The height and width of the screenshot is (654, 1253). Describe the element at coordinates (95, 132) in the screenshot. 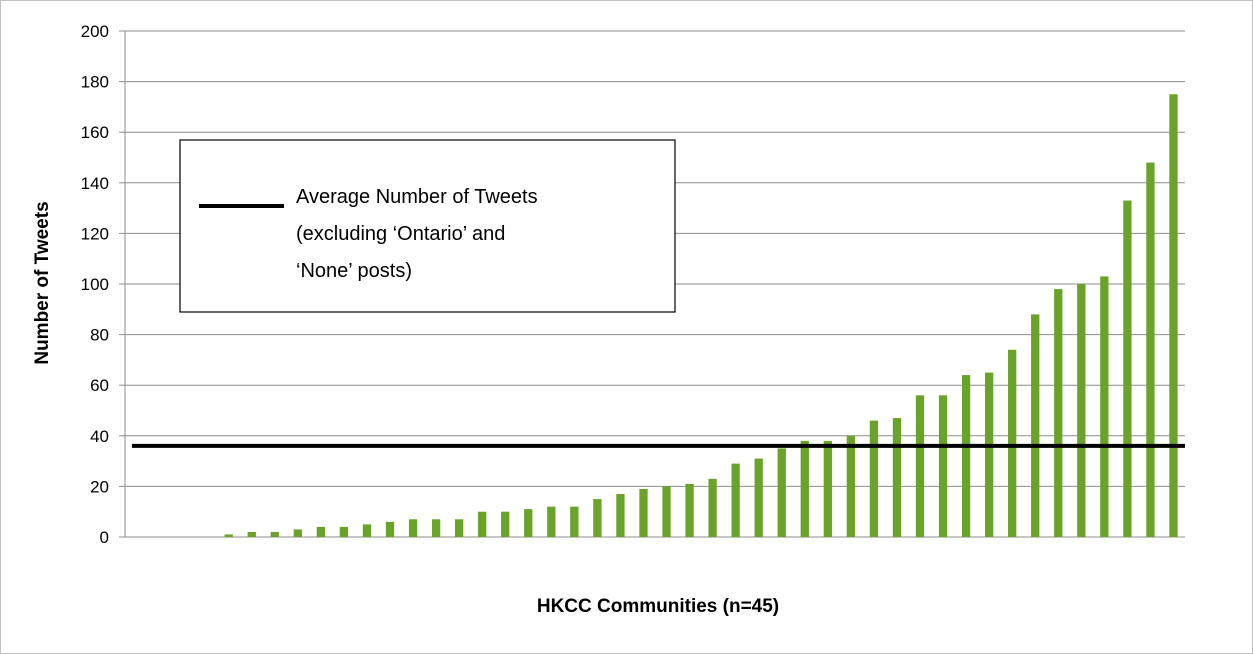

I see `y-tick-label: 160` at that location.